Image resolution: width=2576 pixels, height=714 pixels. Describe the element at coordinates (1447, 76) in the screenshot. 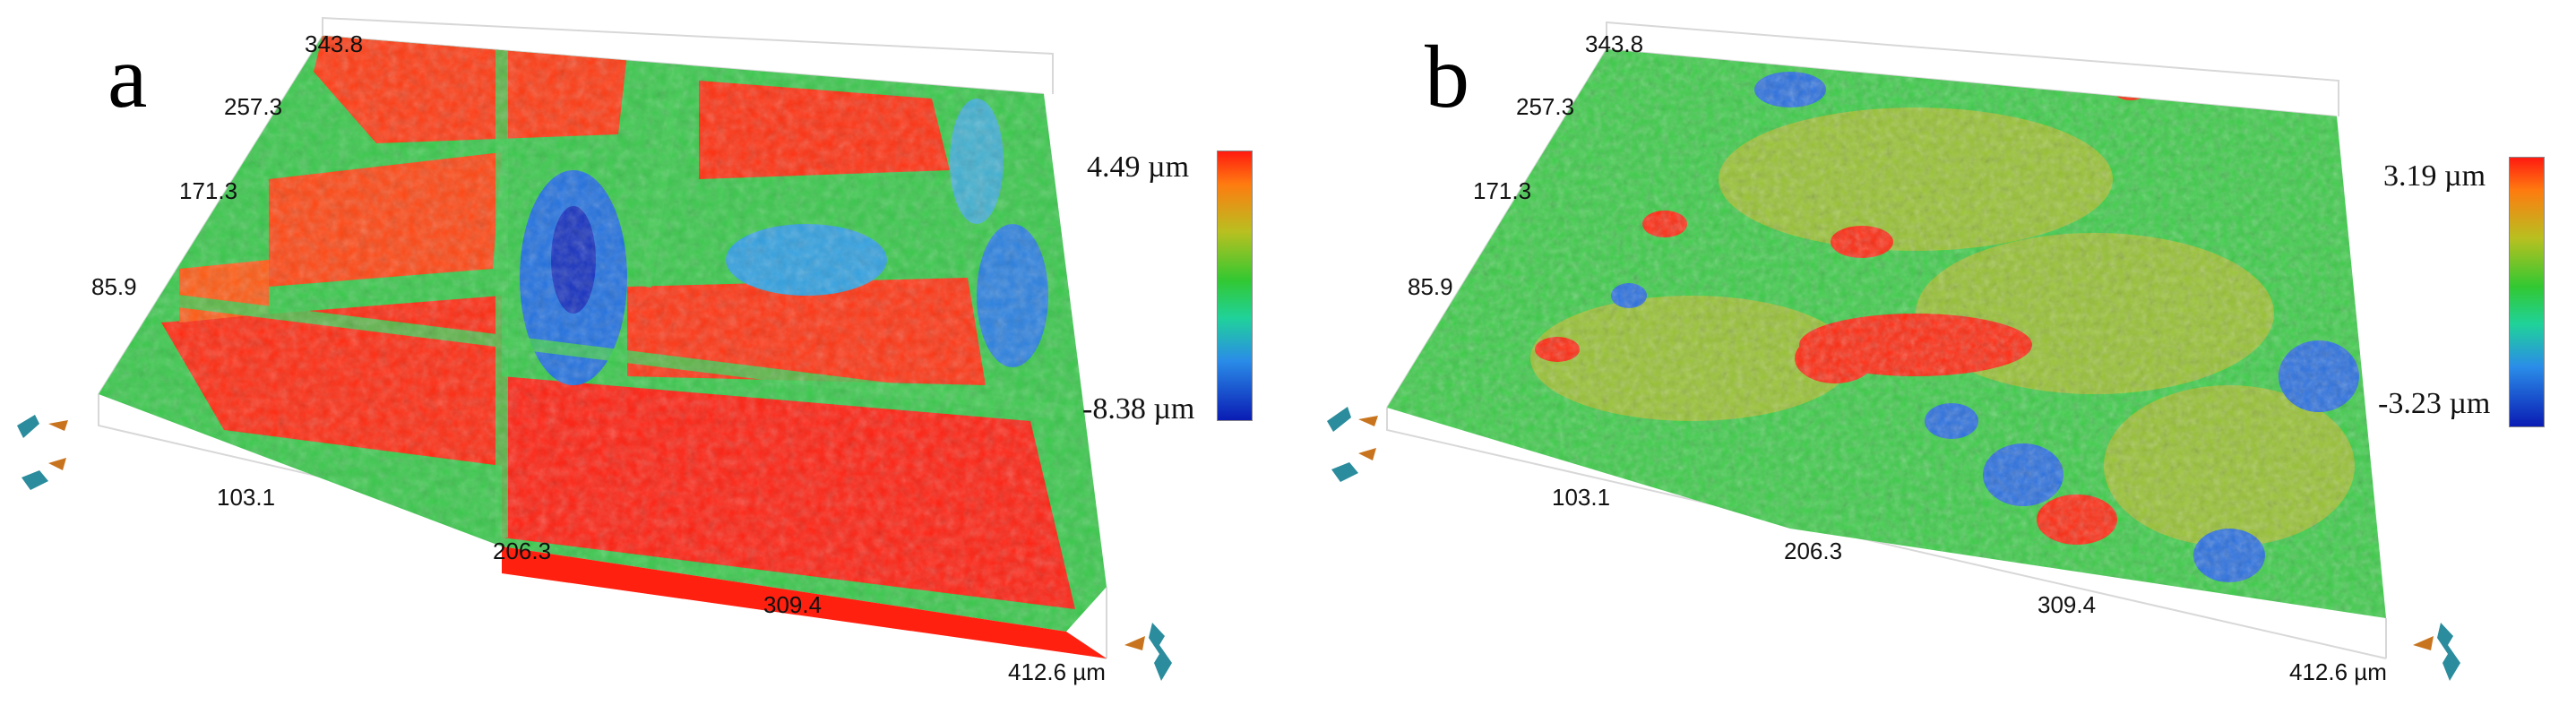

I see `panel-label-b: b` at that location.